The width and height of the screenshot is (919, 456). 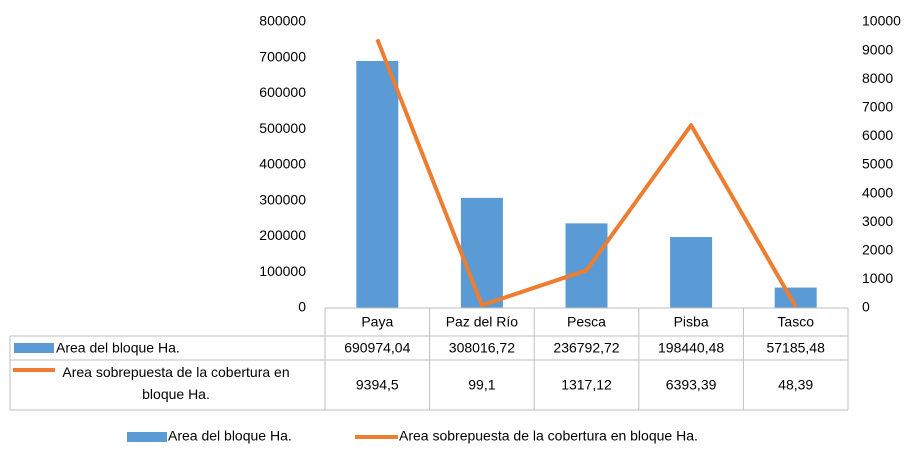 What do you see at coordinates (282, 235) in the screenshot?
I see `y-tick-label: 200000` at bounding box center [282, 235].